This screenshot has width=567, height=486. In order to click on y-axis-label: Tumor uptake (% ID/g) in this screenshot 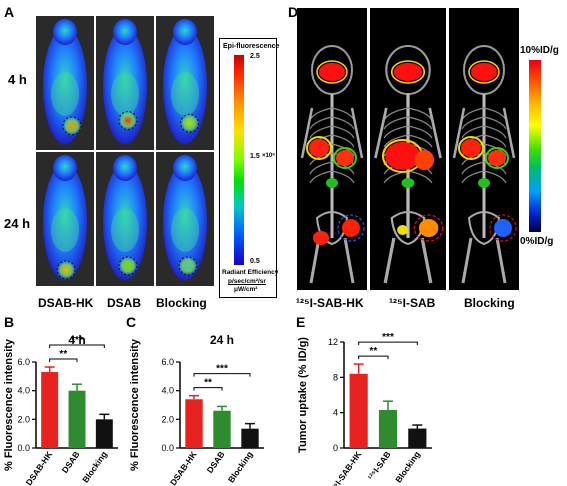, I will do `click(303, 395)`.